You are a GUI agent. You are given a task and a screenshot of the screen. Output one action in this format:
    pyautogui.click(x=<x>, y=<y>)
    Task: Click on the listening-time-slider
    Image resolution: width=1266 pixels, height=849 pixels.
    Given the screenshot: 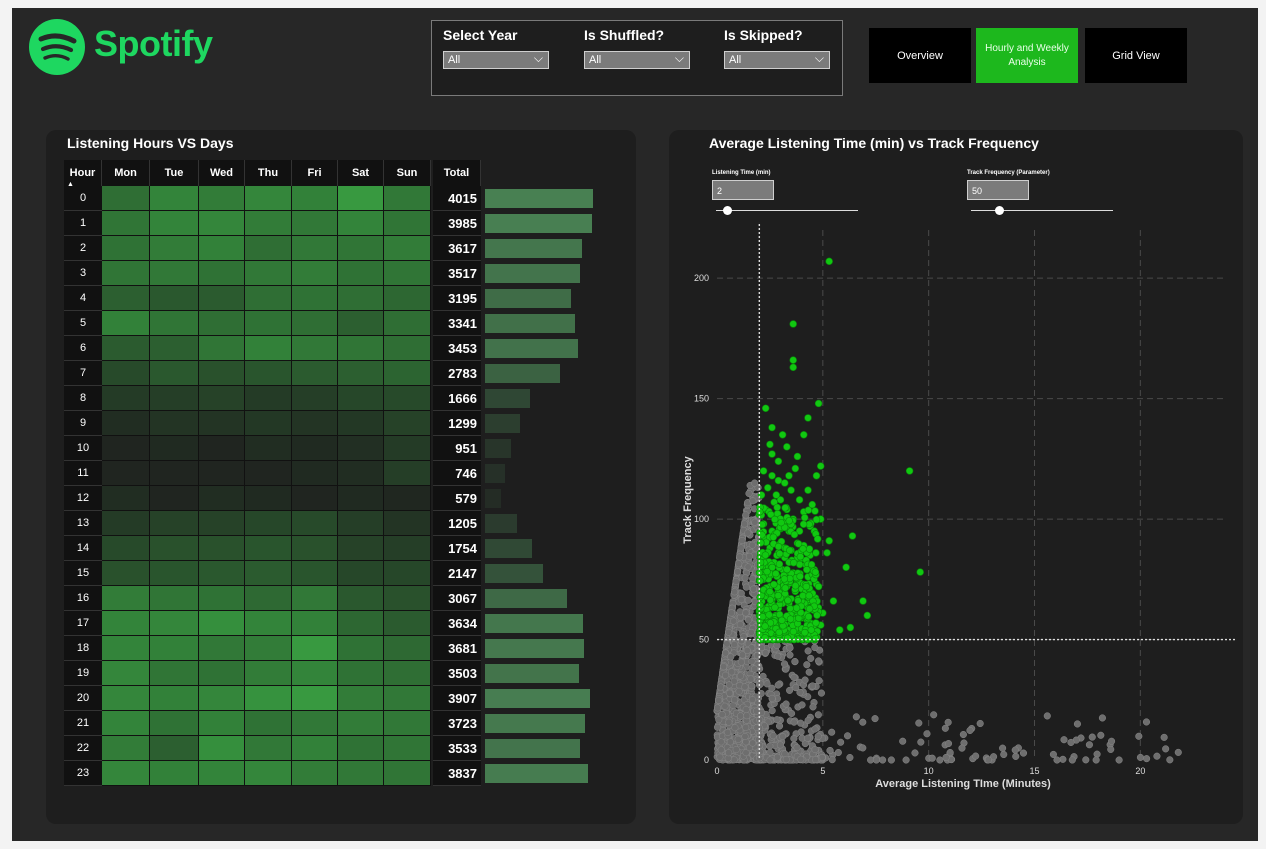 What is the action you would take?
    pyautogui.click(x=785, y=211)
    